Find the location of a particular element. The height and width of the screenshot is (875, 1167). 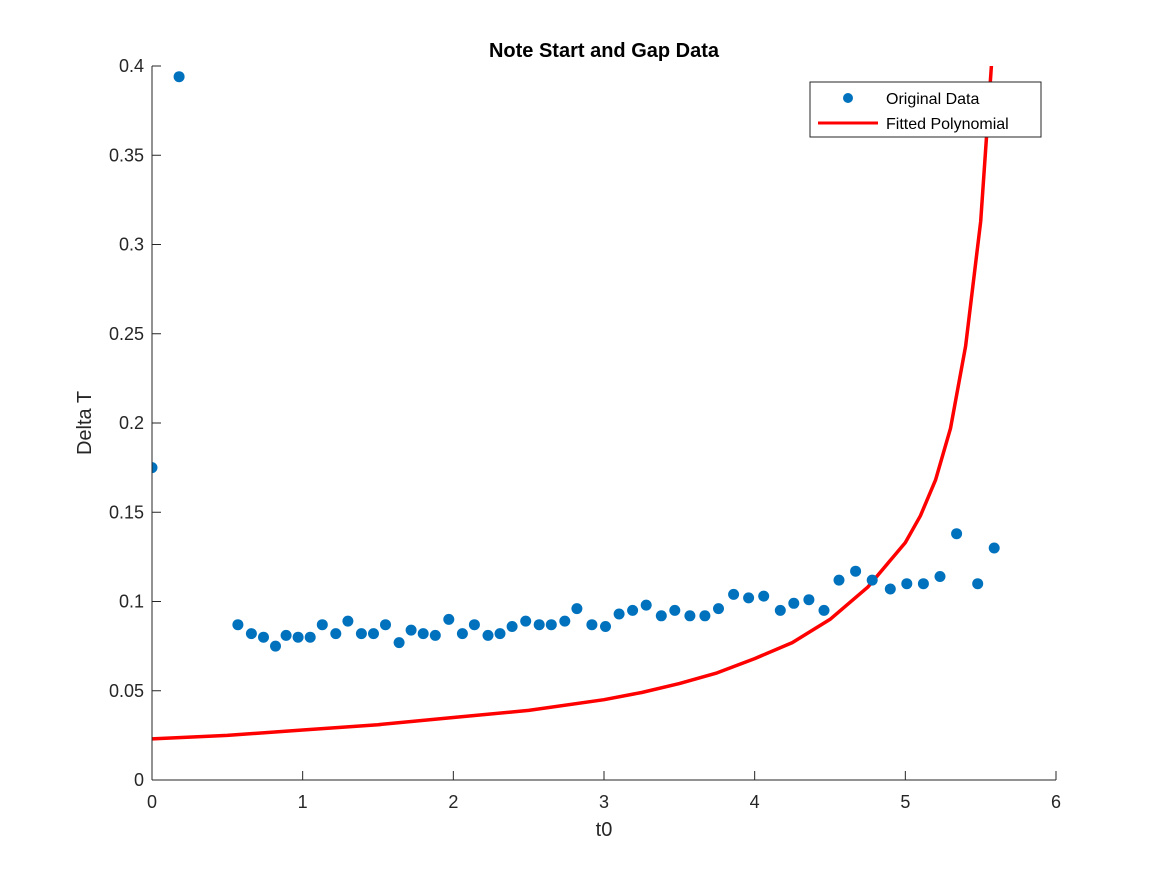

y-tick-label: 0.1 is located at coordinates (131, 602).